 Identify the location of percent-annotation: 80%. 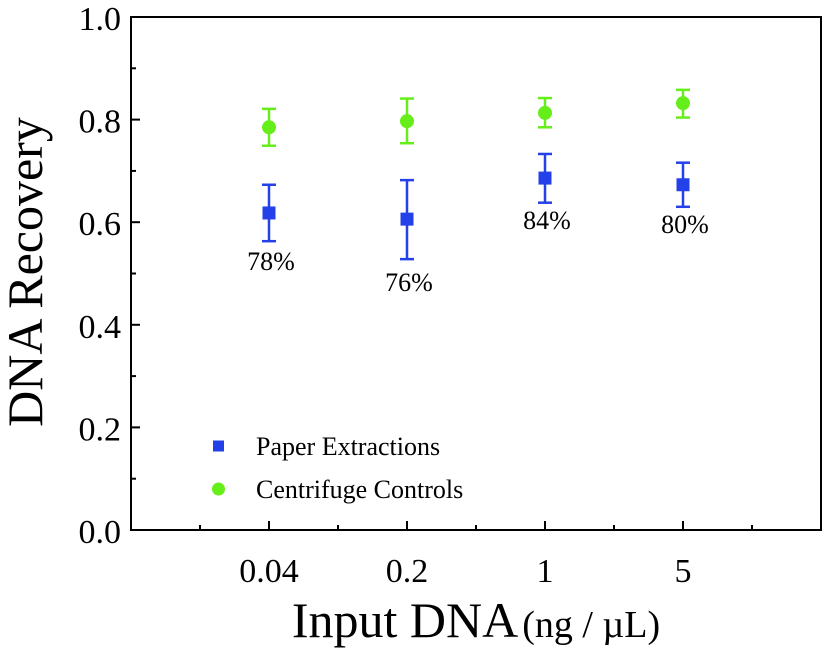
(685, 224).